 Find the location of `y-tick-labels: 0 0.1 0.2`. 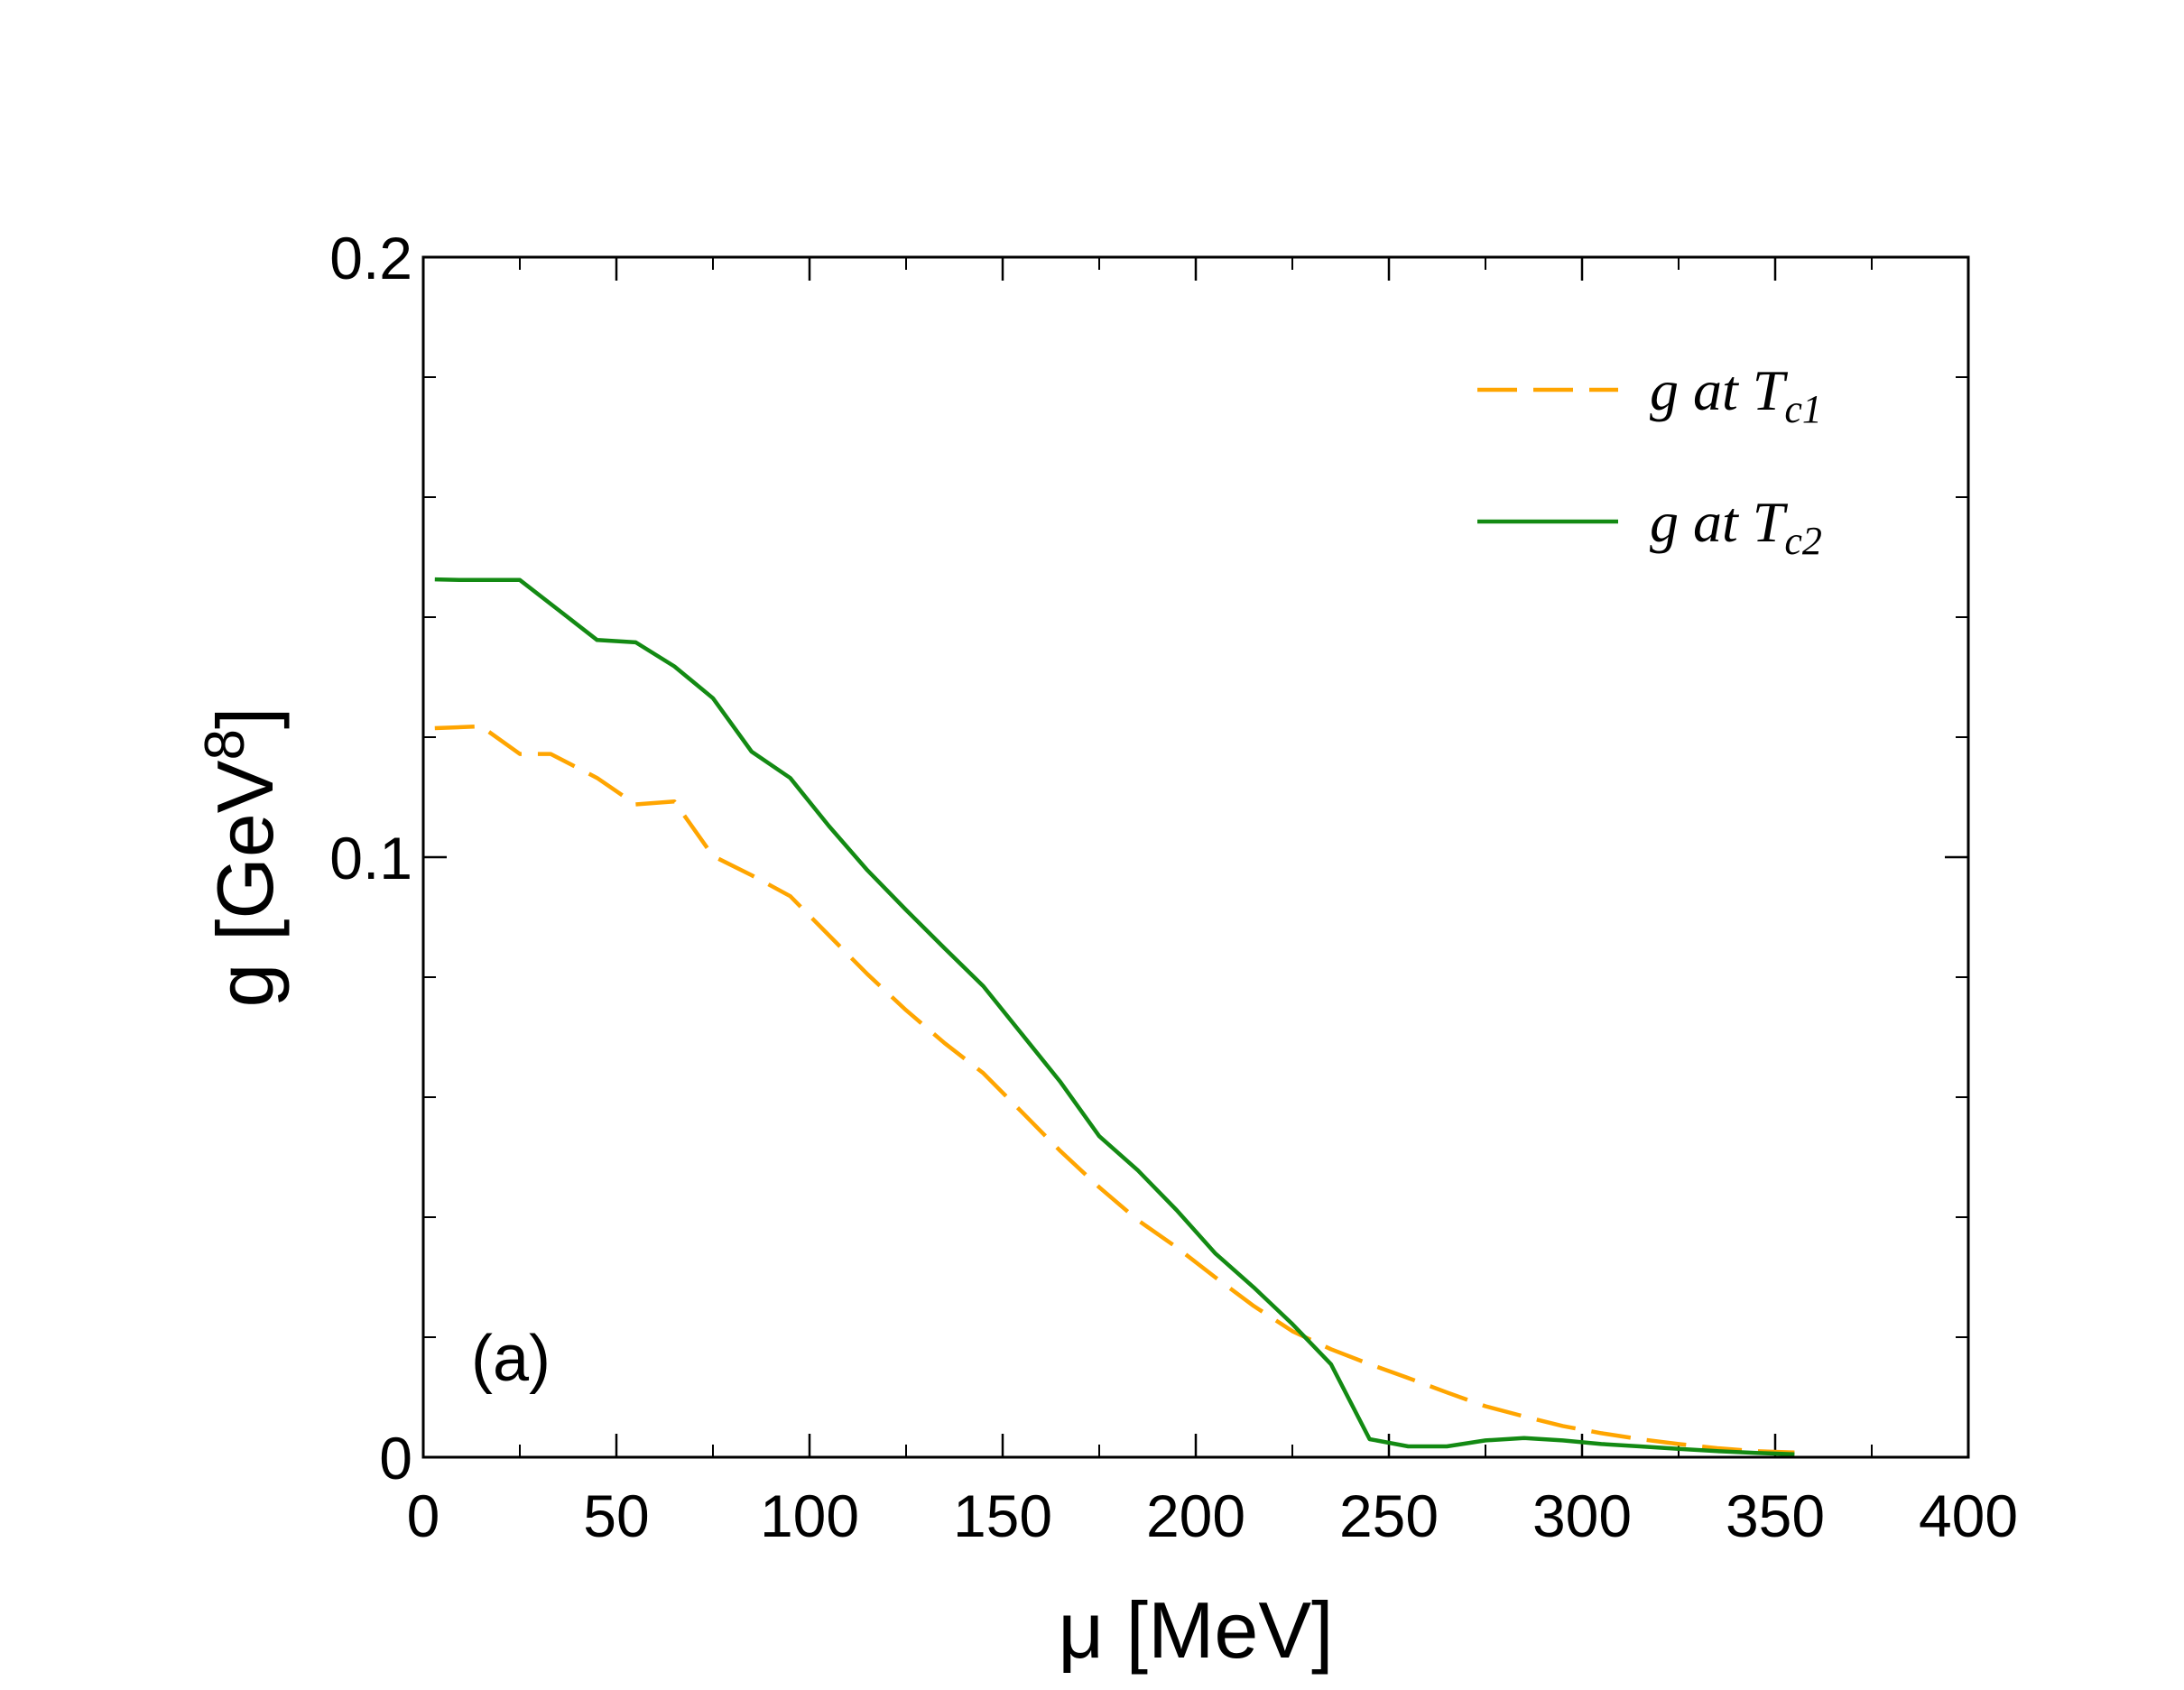

y-tick-labels: 0 0.1 0.2 is located at coordinates (370, 858).